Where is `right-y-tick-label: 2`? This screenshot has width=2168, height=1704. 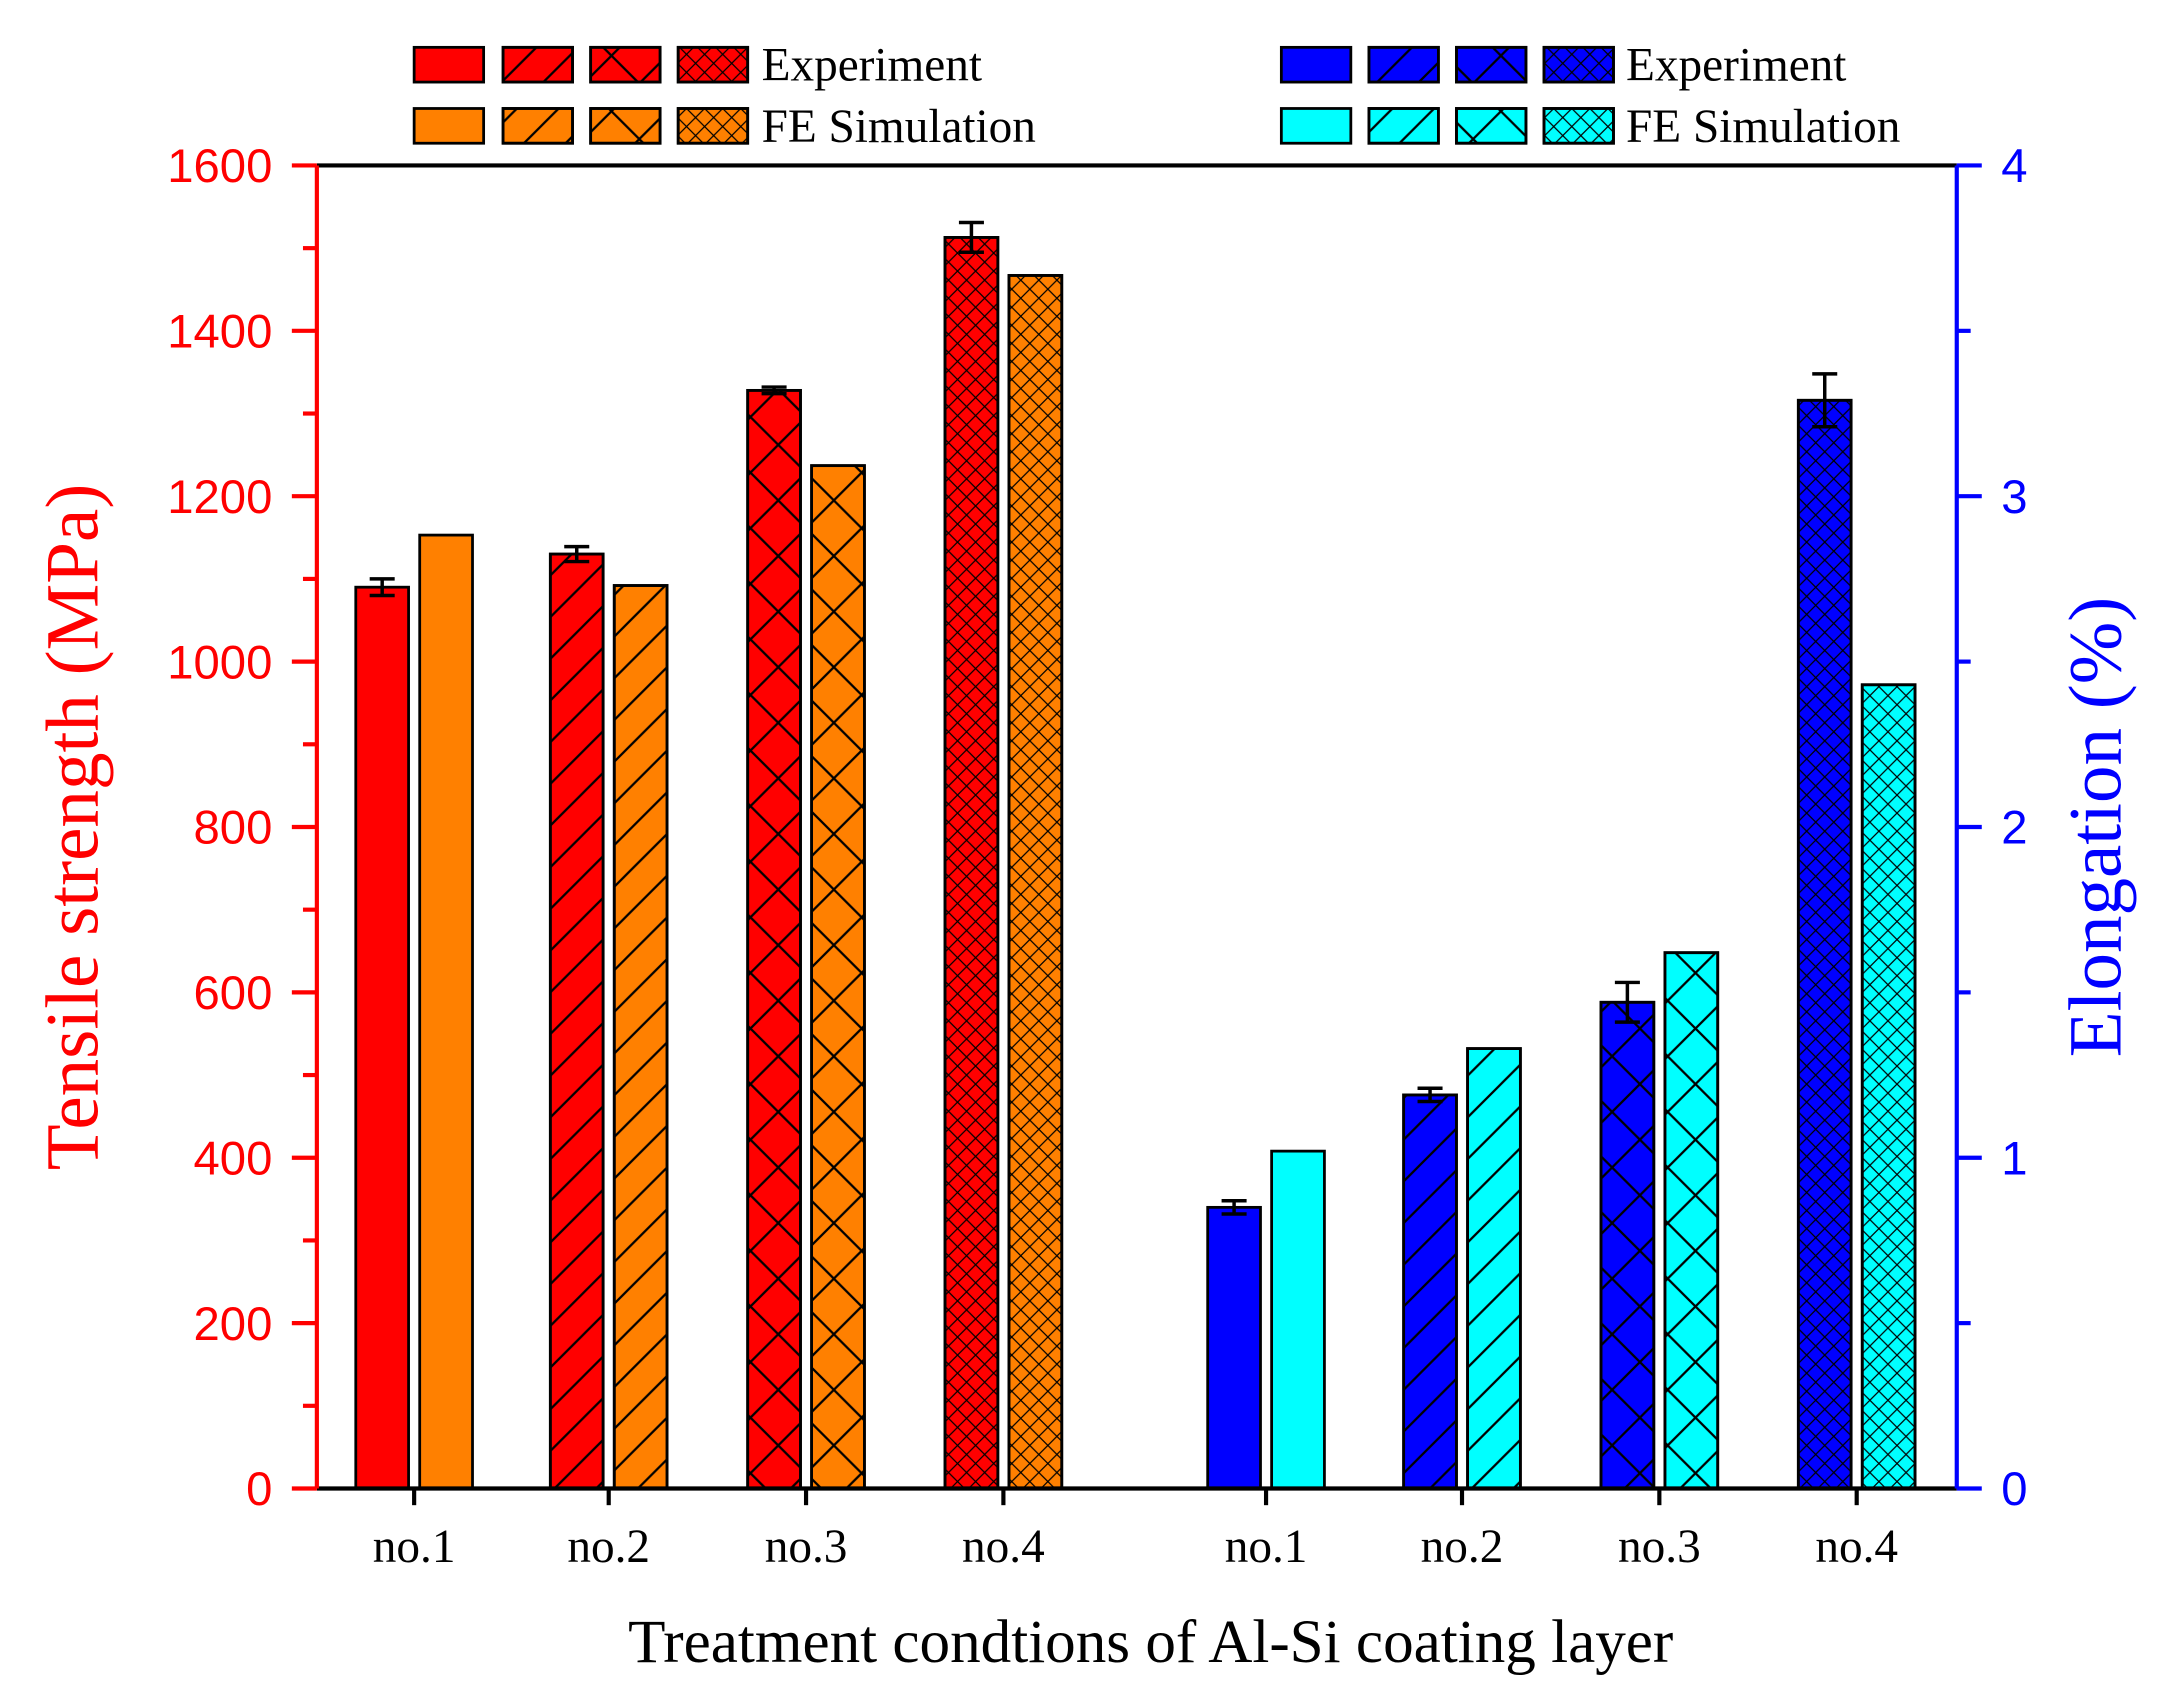 right-y-tick-label: 2 is located at coordinates (2014, 828).